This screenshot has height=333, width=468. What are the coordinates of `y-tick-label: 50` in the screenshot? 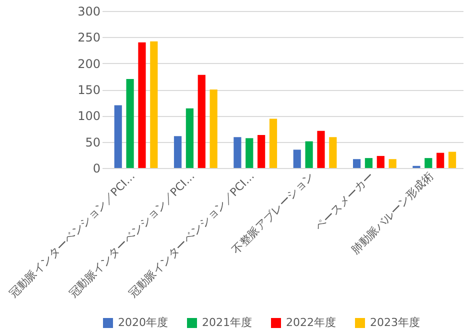 It's located at (92, 142).